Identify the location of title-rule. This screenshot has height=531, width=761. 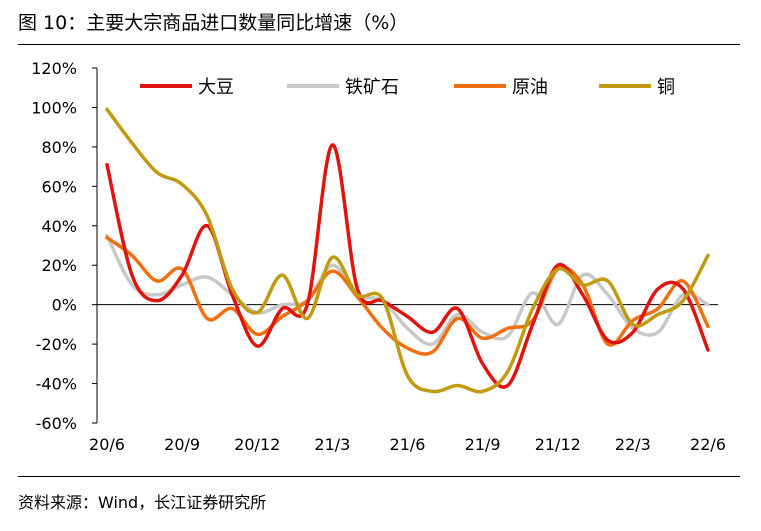
(379, 44).